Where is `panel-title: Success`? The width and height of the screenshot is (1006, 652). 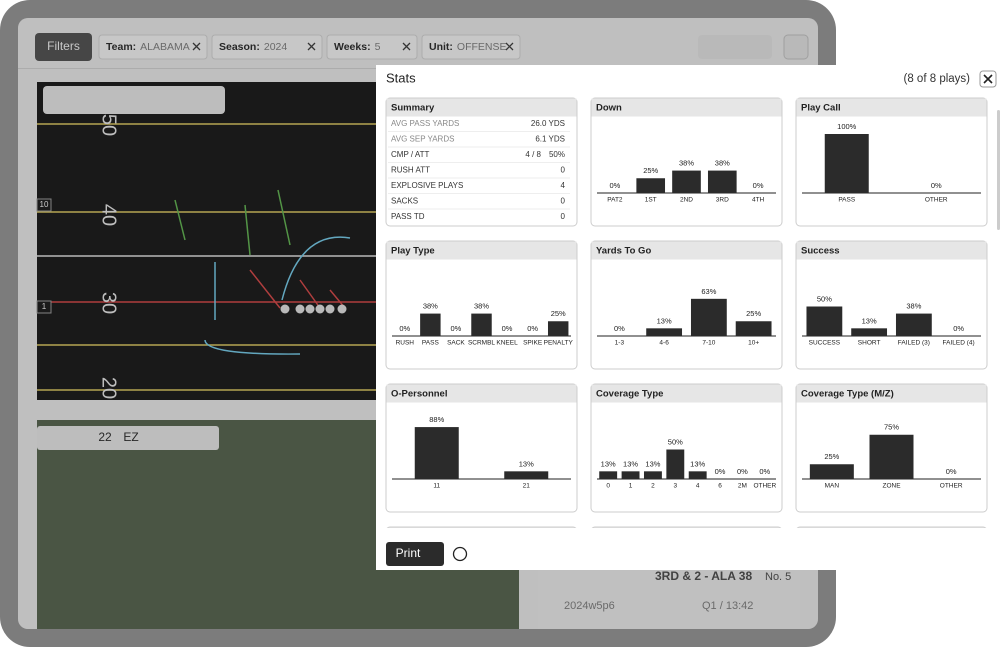
panel-title: Success is located at coordinates (820, 251).